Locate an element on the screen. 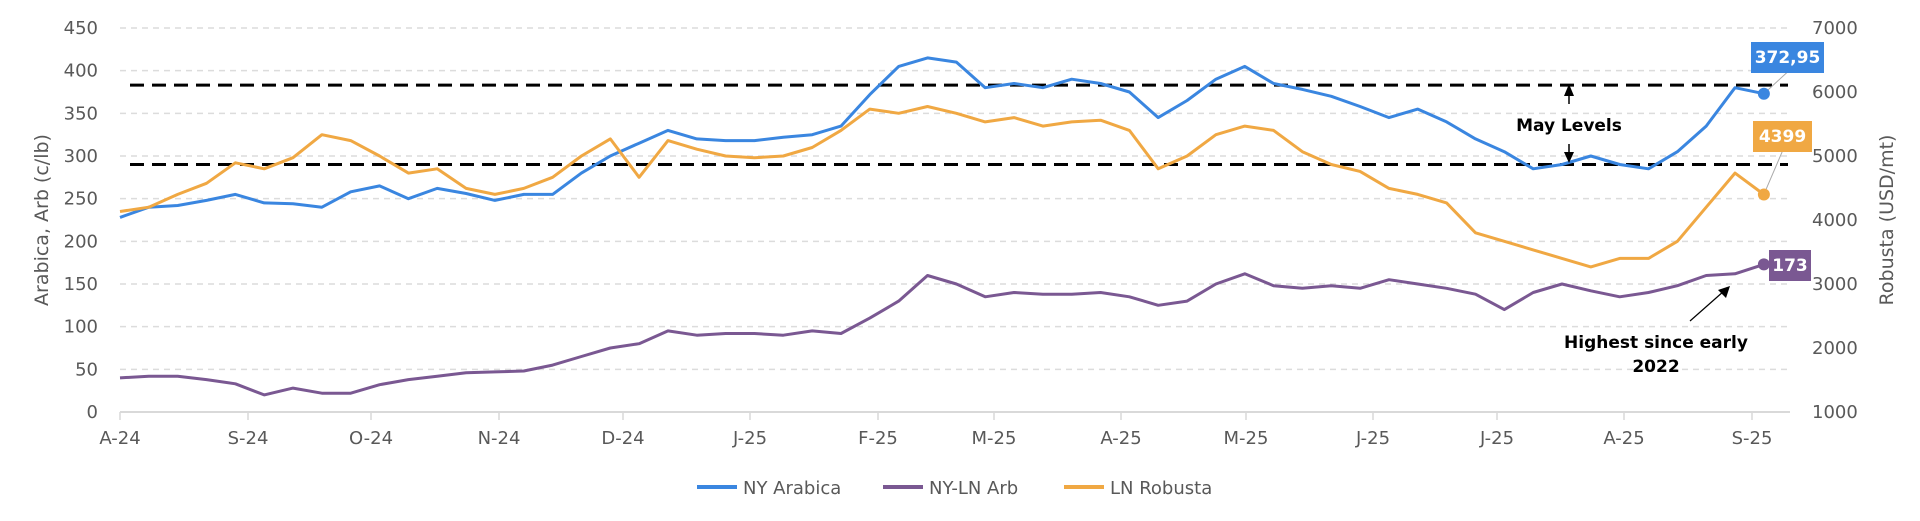 Image resolution: width=1920 pixels, height=521 pixels. annotation-arrow-icon is located at coordinates (1724, 292).